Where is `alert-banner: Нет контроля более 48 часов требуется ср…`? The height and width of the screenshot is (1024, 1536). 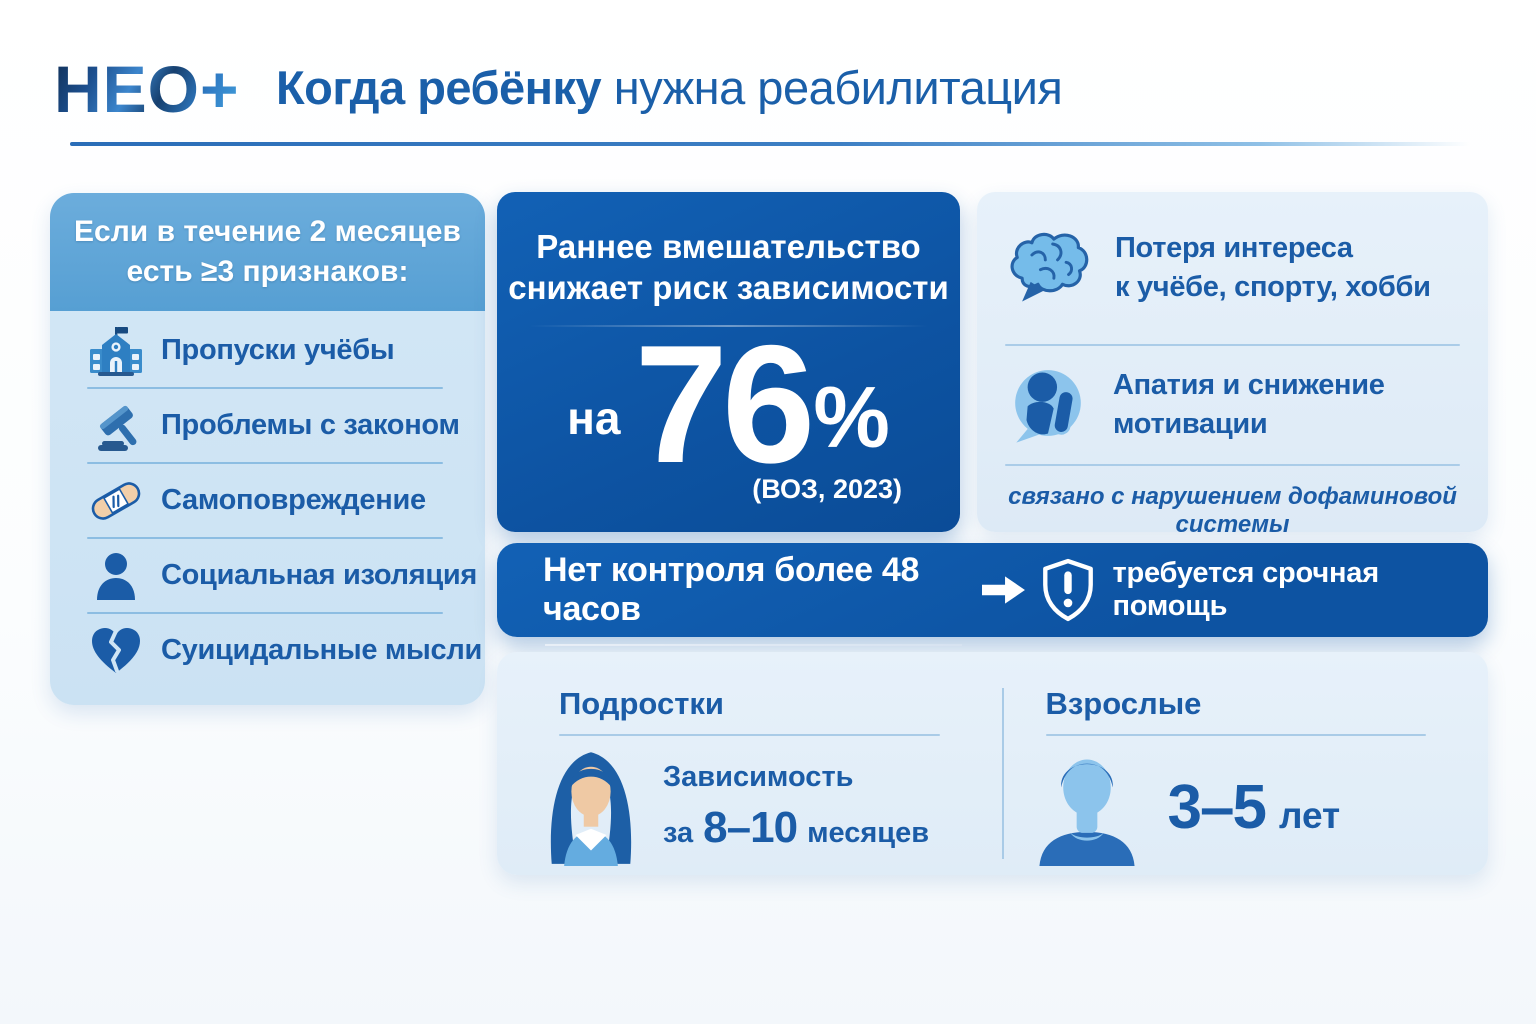
alert-banner: Нет контроля более 48 часов требуется ср… is located at coordinates (992, 594).